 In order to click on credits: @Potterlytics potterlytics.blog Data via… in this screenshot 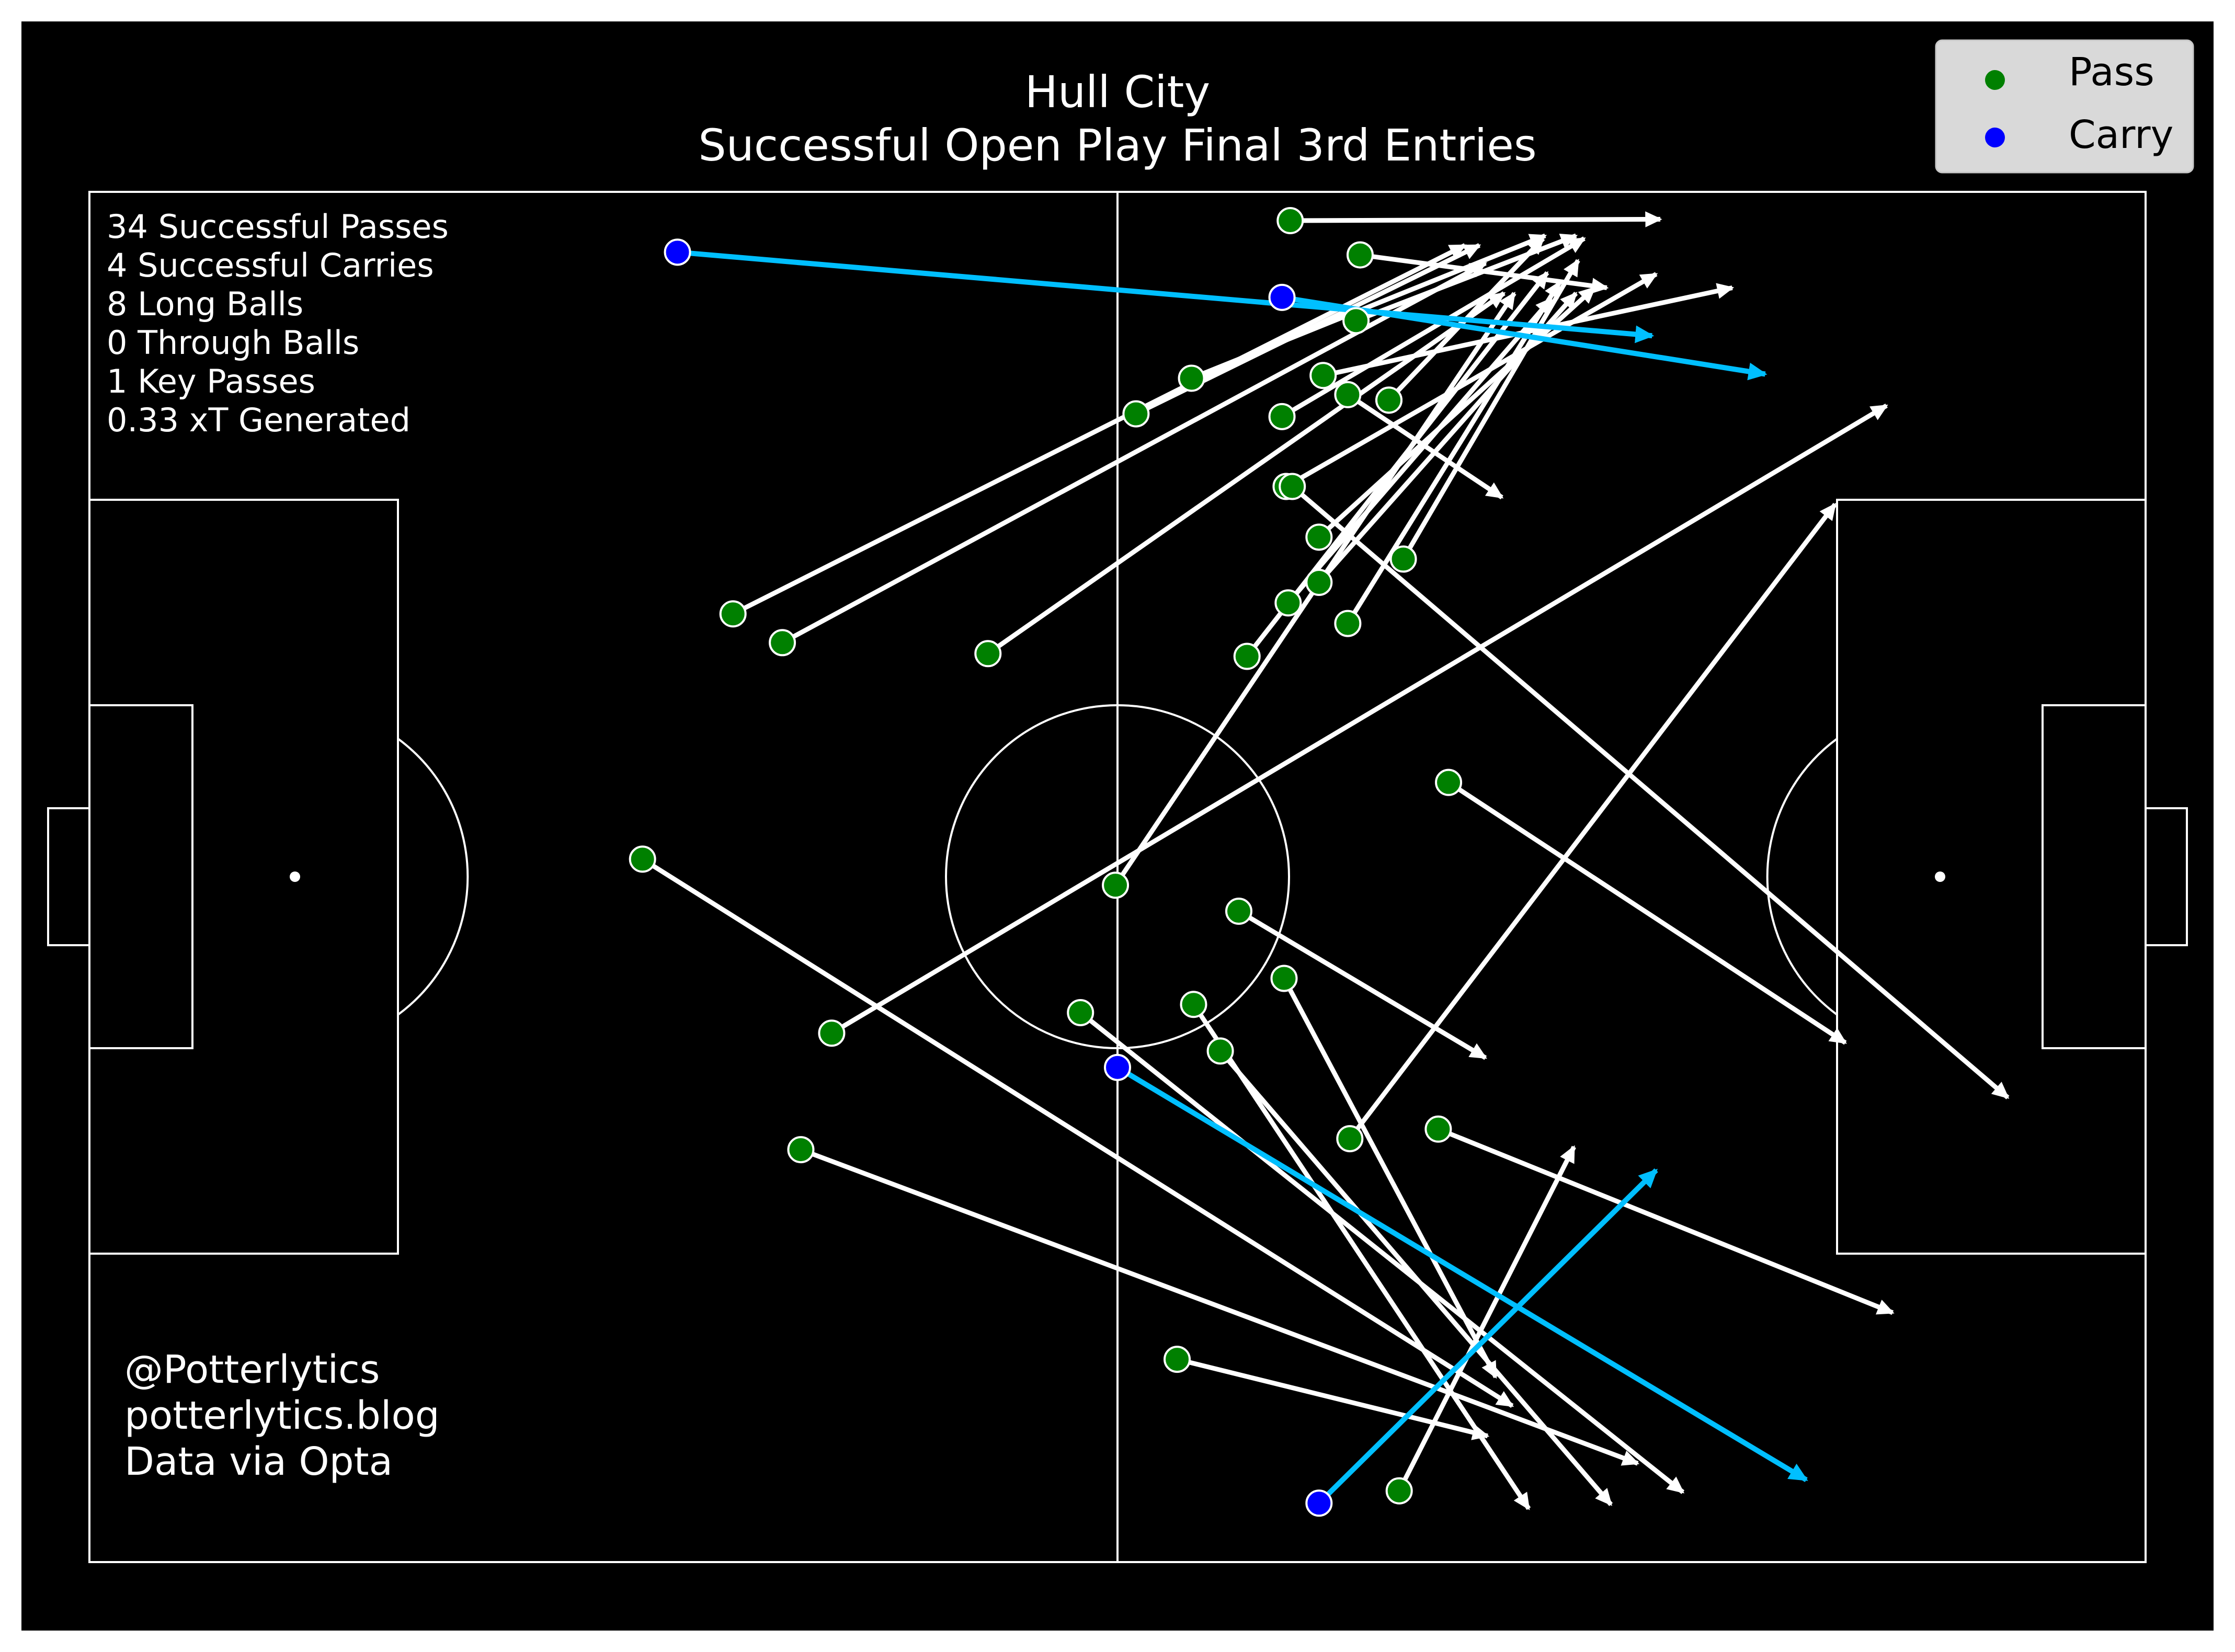, I will do `click(282, 1415)`.